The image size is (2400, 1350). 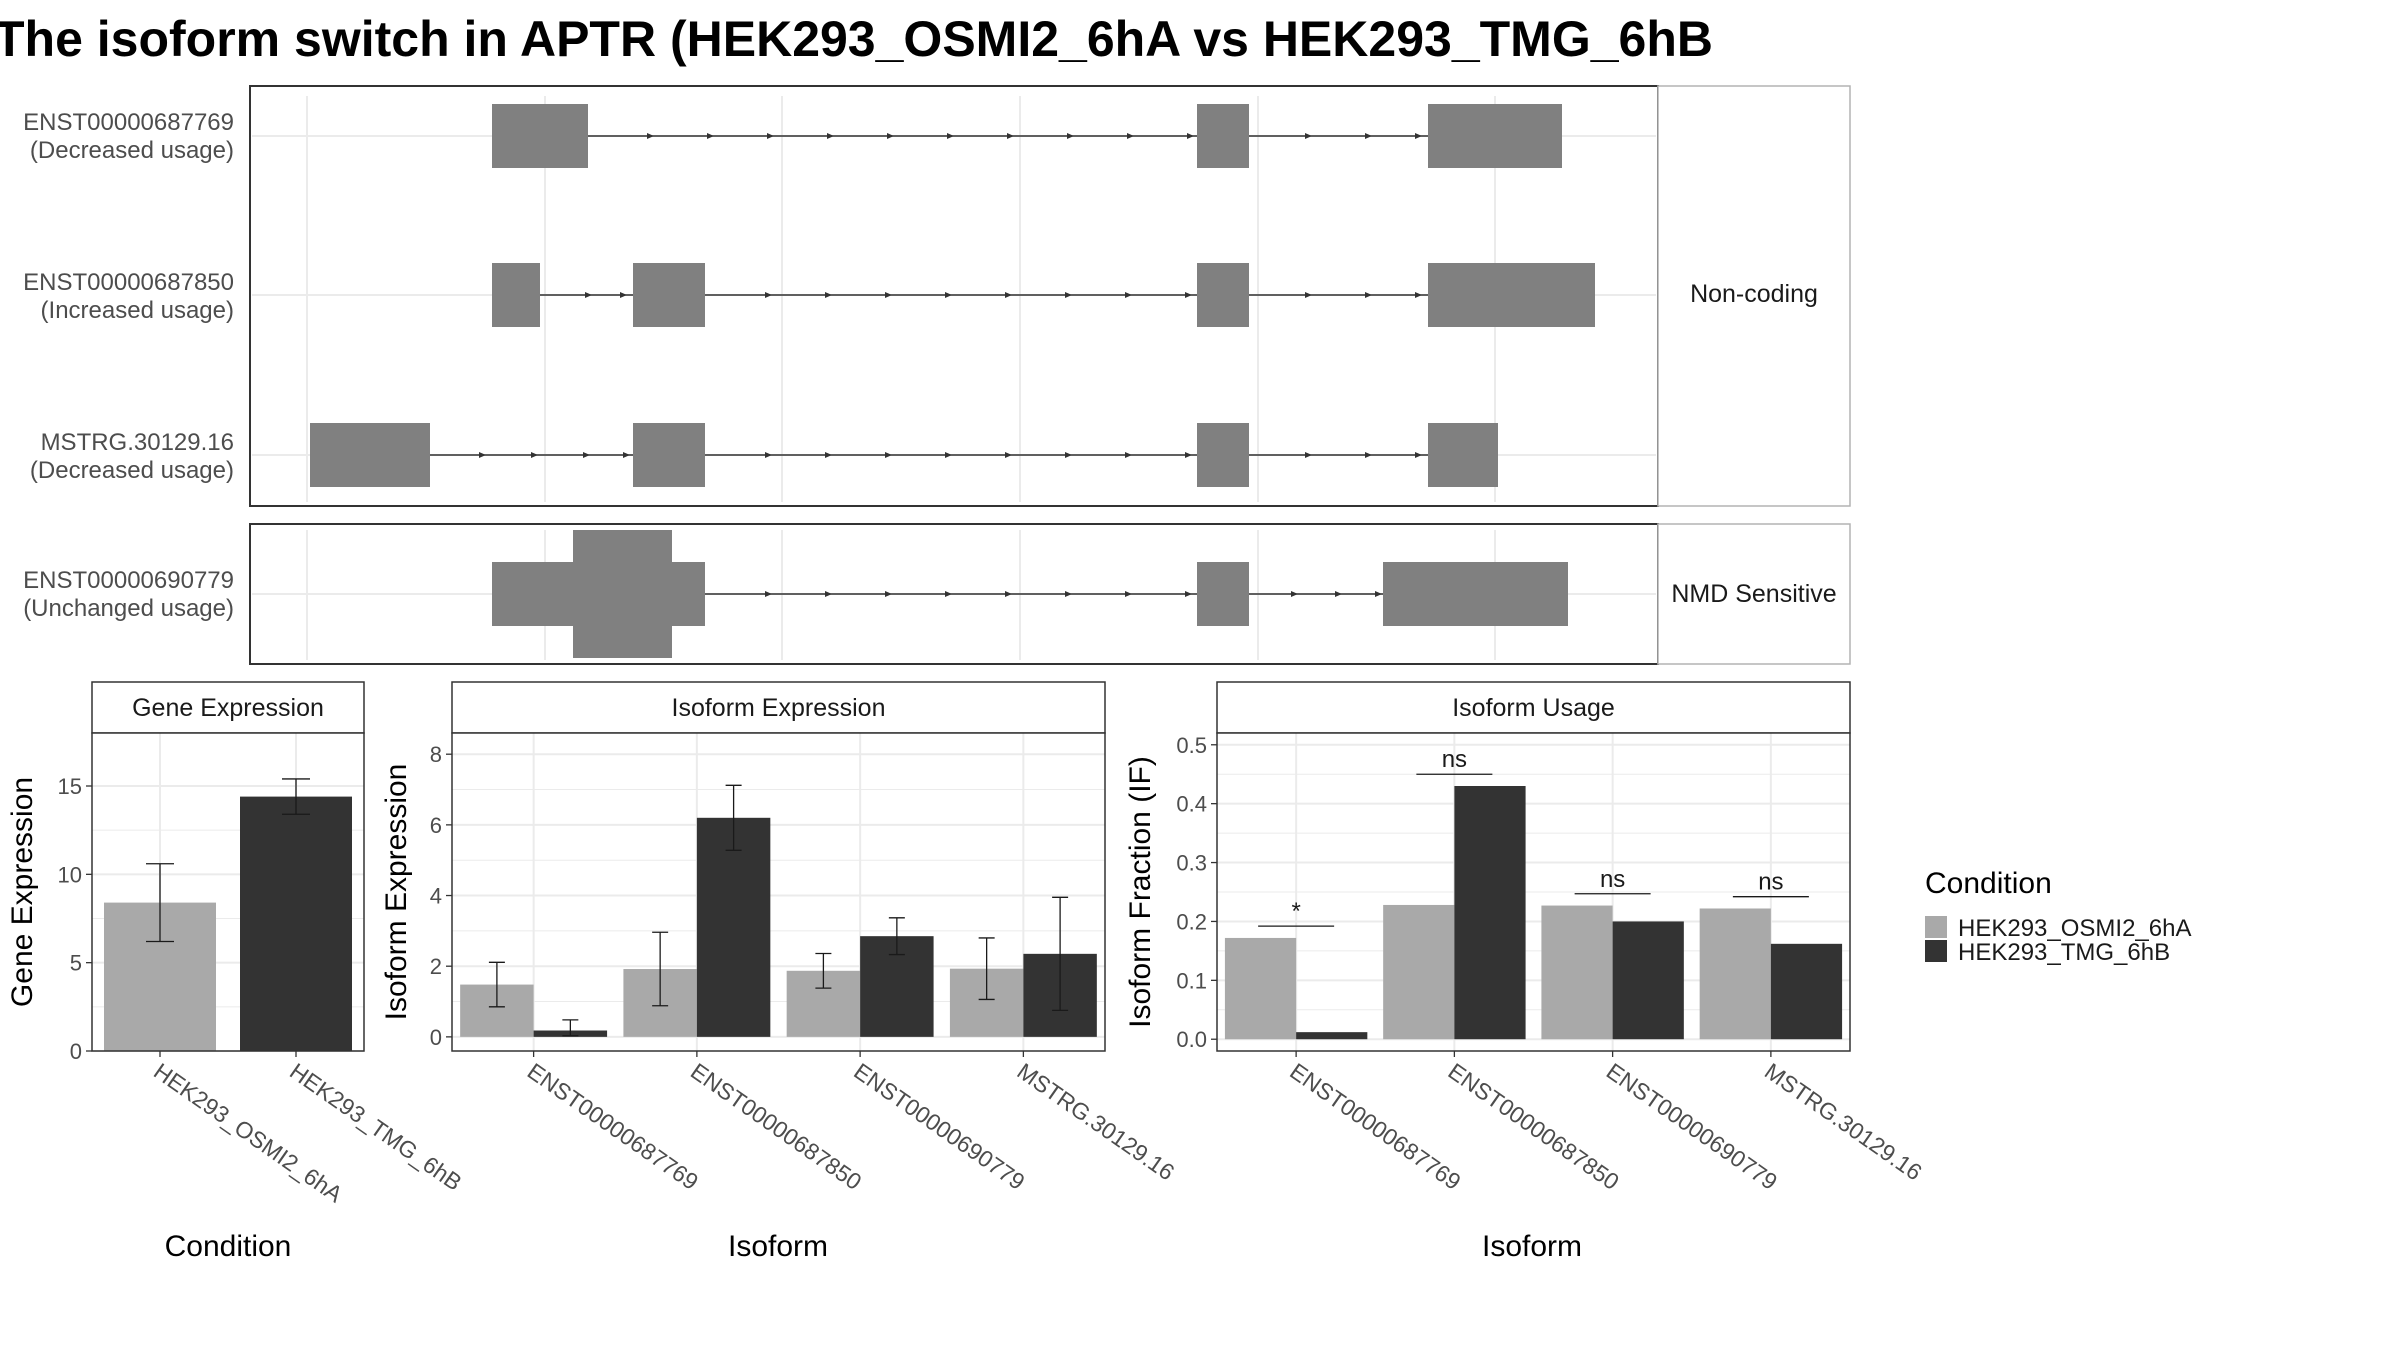 I want to click on y-tick-label: 0.2, so click(x=1191, y=921).